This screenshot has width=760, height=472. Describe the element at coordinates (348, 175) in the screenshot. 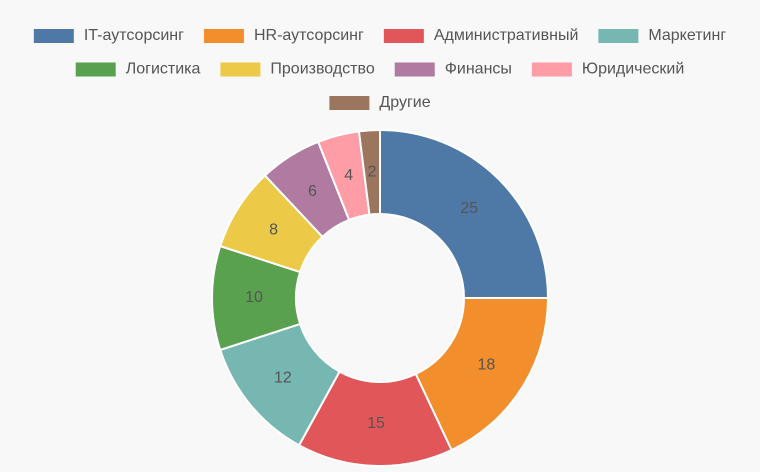

I see `data-label: 4` at that location.